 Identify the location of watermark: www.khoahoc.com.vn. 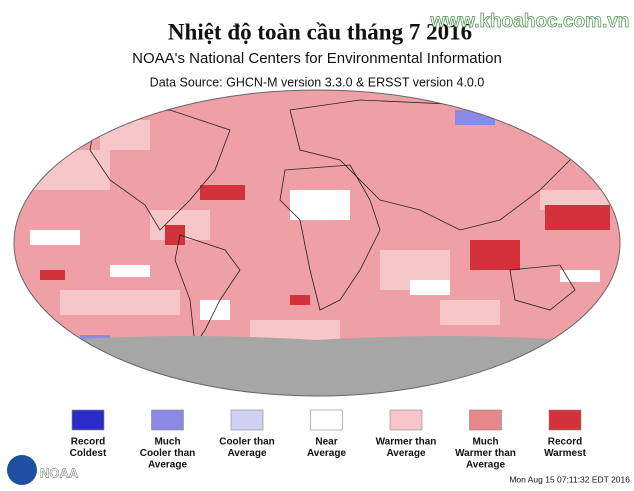
(530, 21).